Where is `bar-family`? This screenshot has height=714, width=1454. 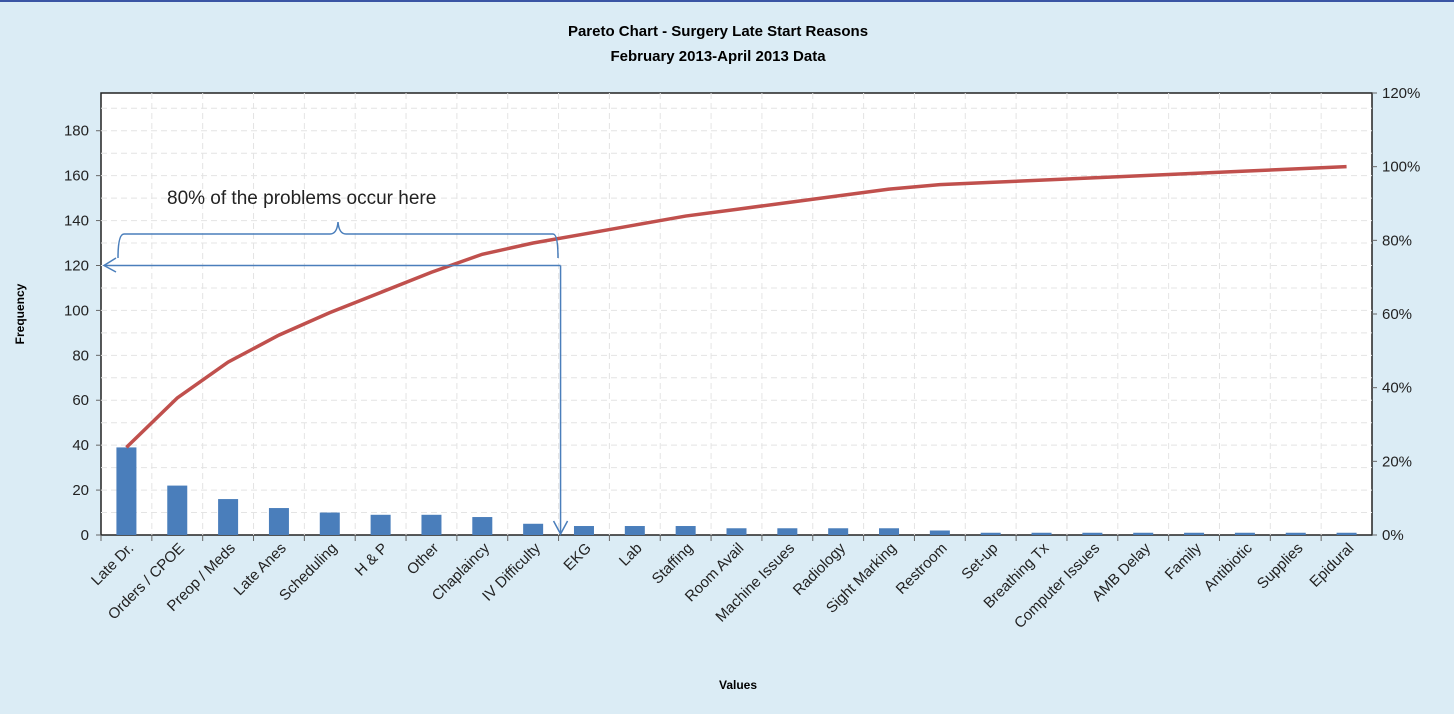
bar-family is located at coordinates (1194, 533).